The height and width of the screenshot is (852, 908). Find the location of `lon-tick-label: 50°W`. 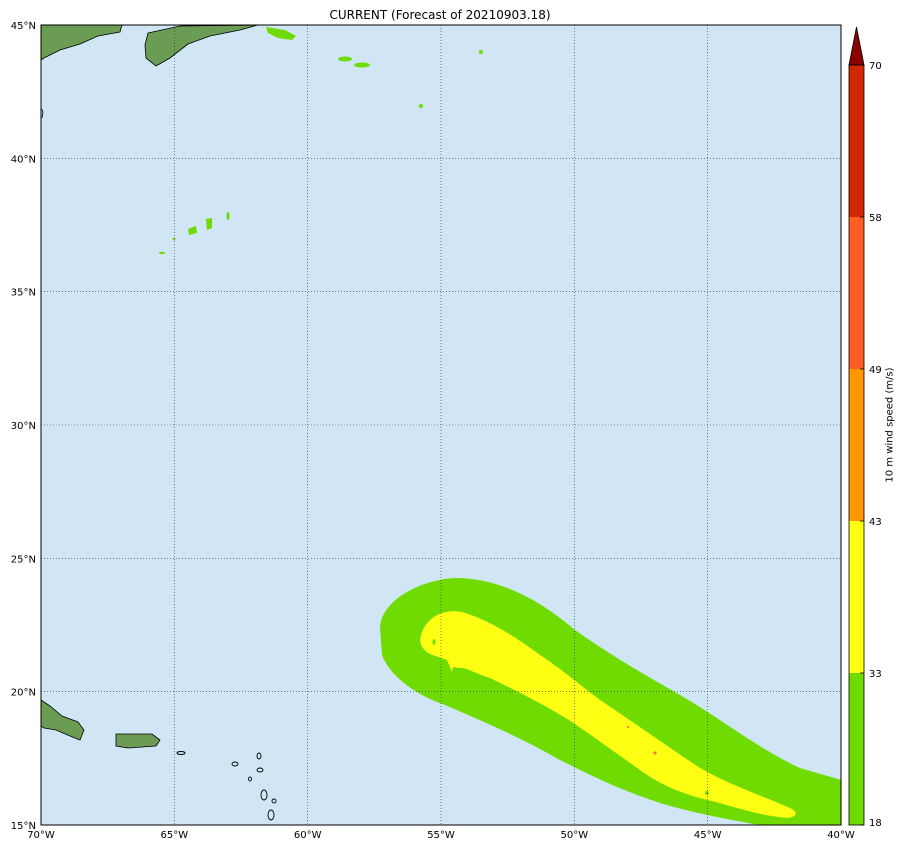

lon-tick-label: 50°W is located at coordinates (575, 835).